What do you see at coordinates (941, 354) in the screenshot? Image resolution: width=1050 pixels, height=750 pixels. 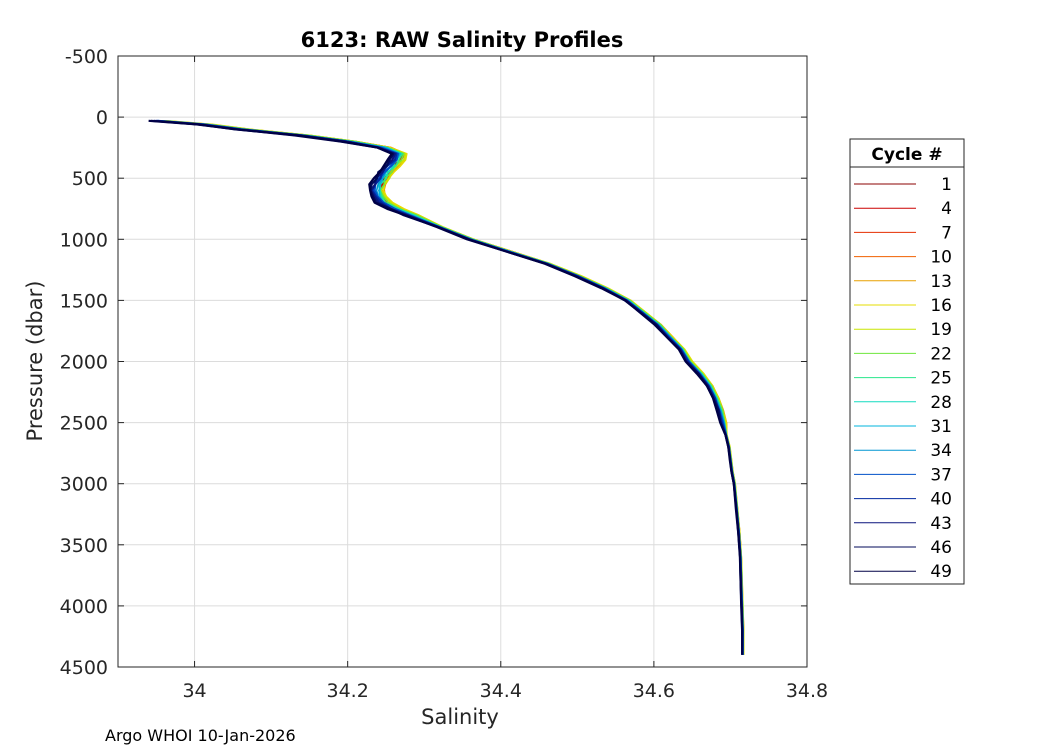 I see `legend-label-22: 22` at bounding box center [941, 354].